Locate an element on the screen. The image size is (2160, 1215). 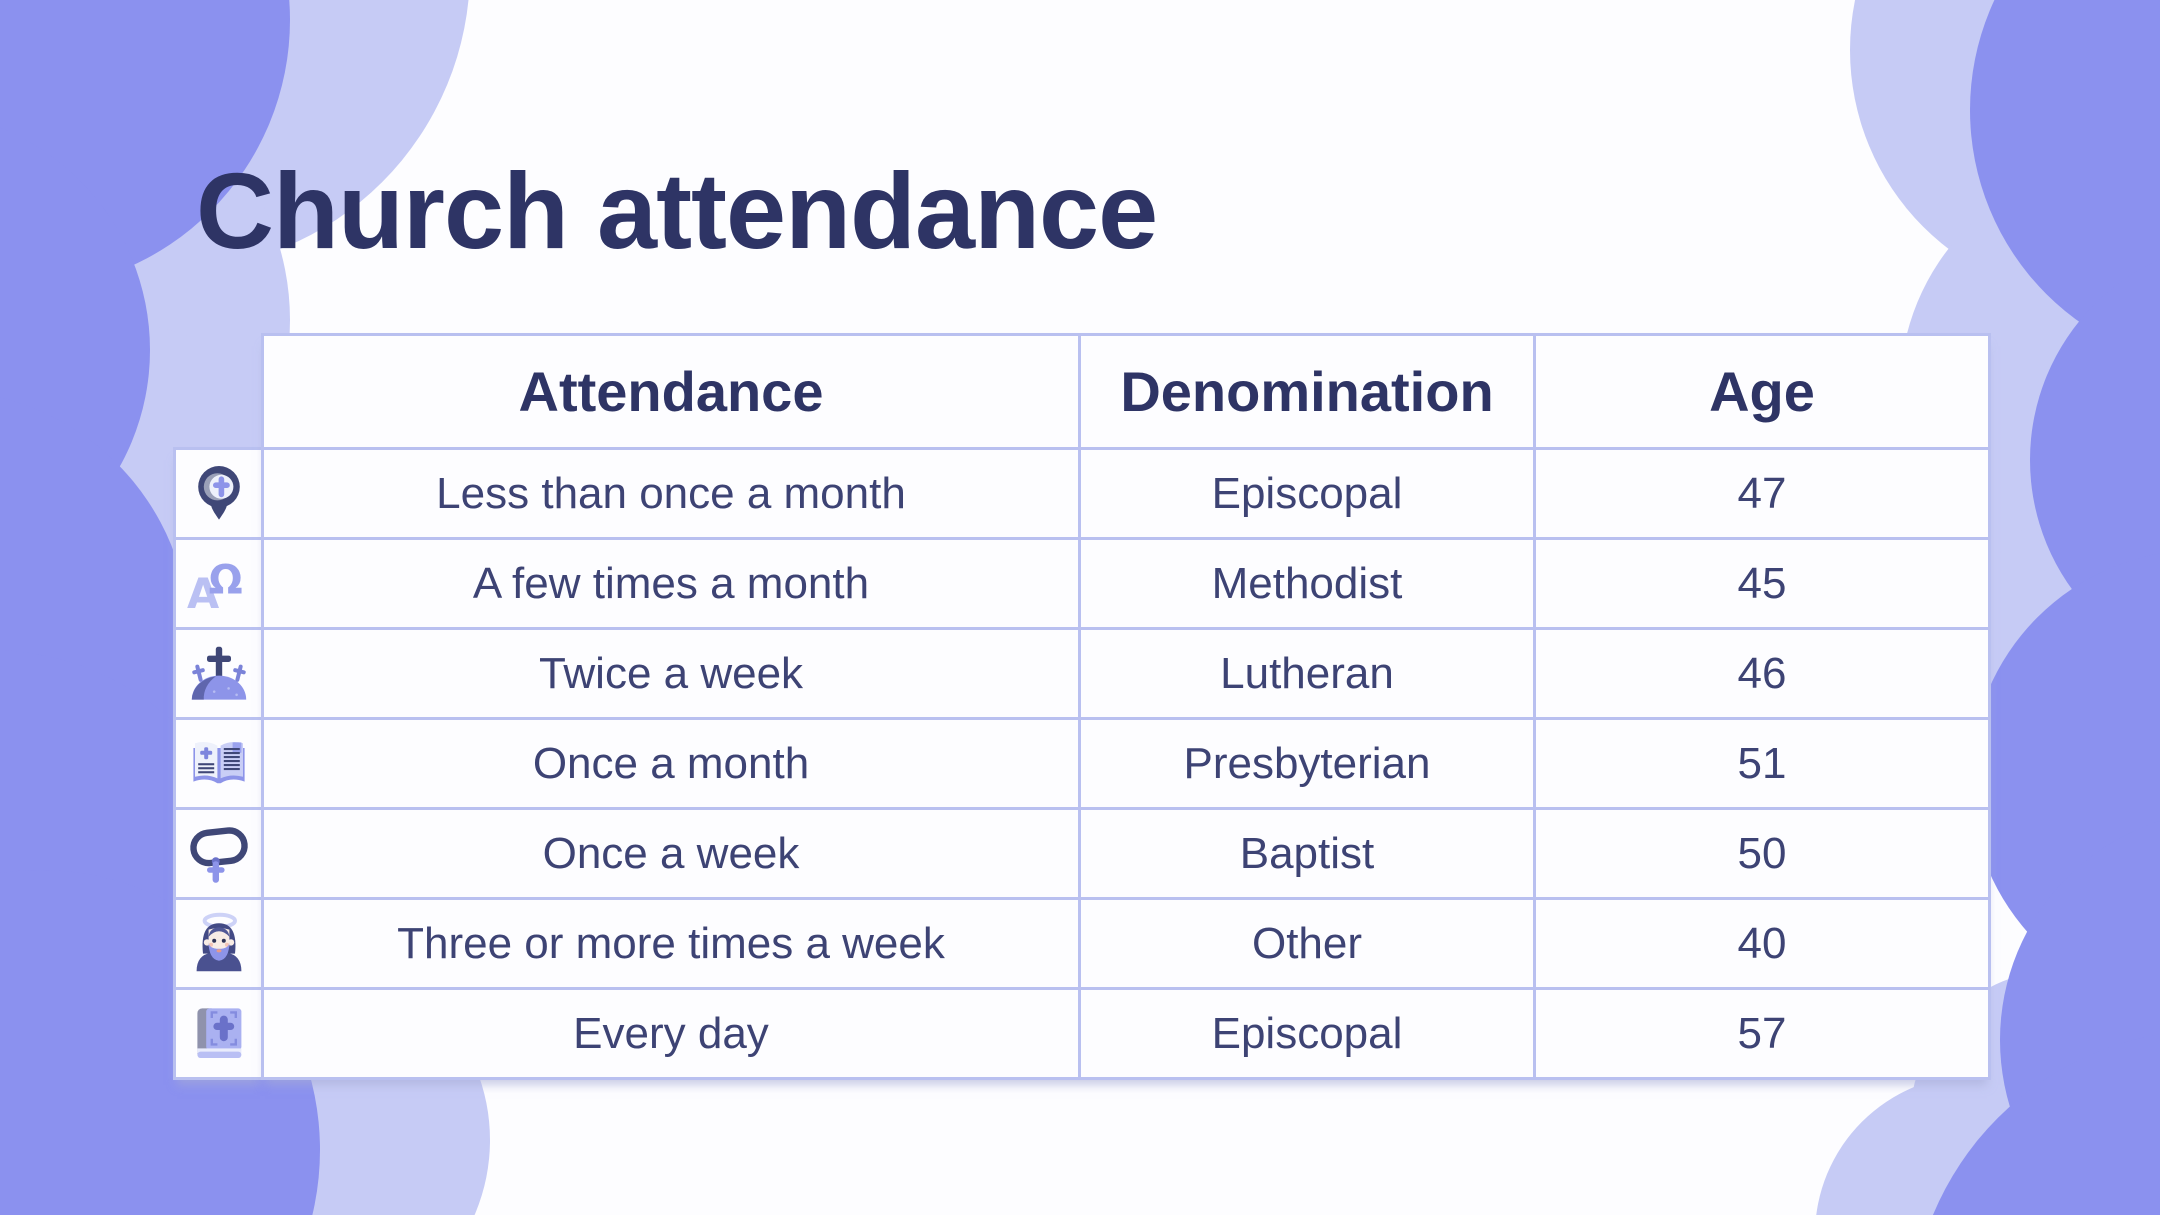
icon-cell: A Ω is located at coordinates (218, 583).